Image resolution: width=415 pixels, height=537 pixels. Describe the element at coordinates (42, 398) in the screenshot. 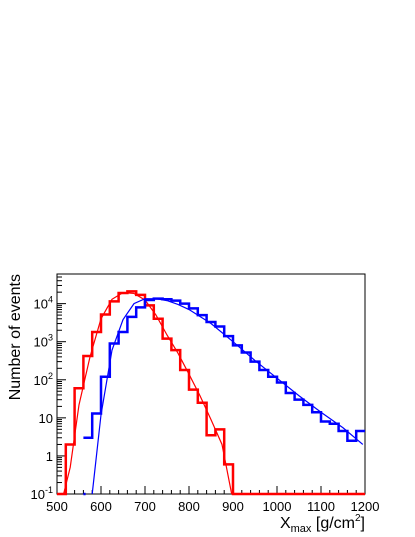

I see `y-axis-tick-labels: 10⁻¹ 1 10 10² 10³ 10⁴` at that location.